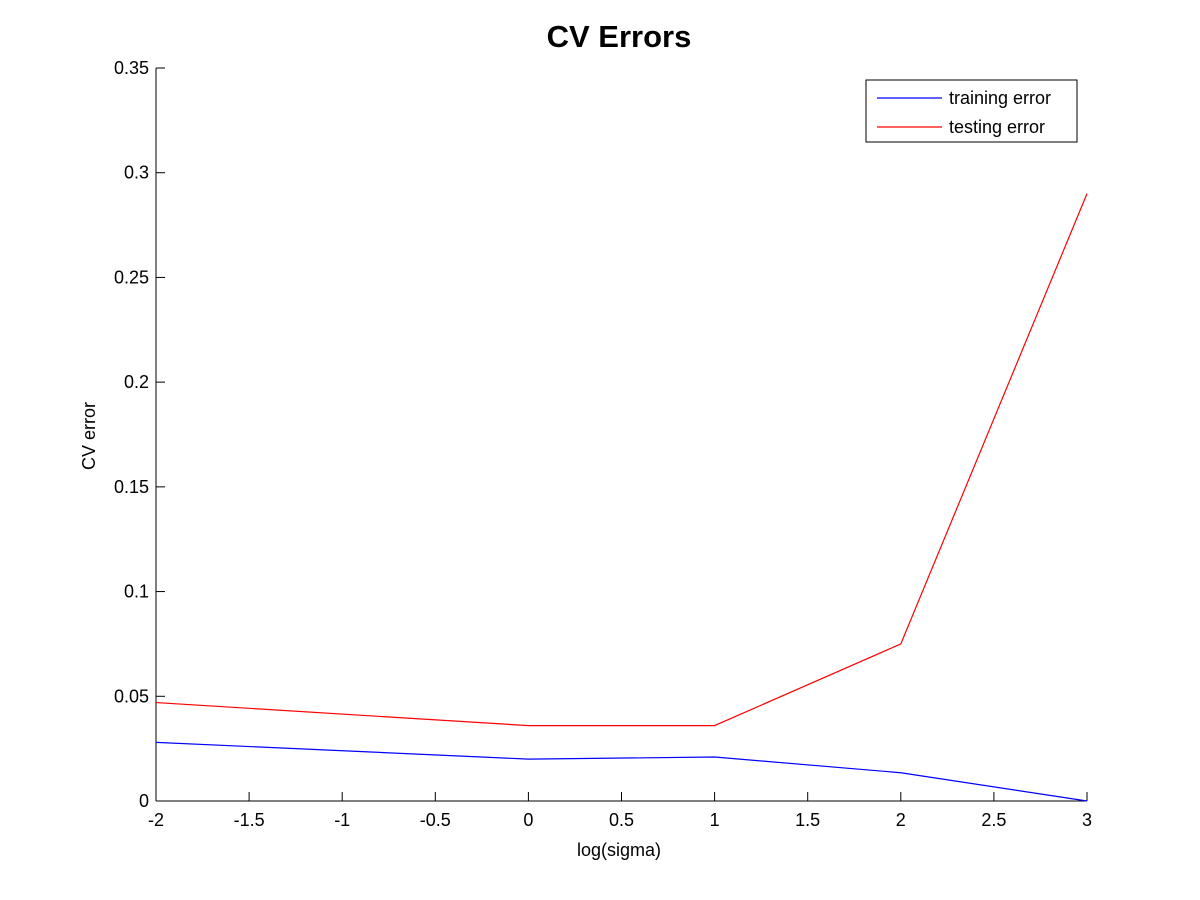 This screenshot has width=1200, height=900. What do you see at coordinates (156, 820) in the screenshot?
I see `x-tick-label: -2` at bounding box center [156, 820].